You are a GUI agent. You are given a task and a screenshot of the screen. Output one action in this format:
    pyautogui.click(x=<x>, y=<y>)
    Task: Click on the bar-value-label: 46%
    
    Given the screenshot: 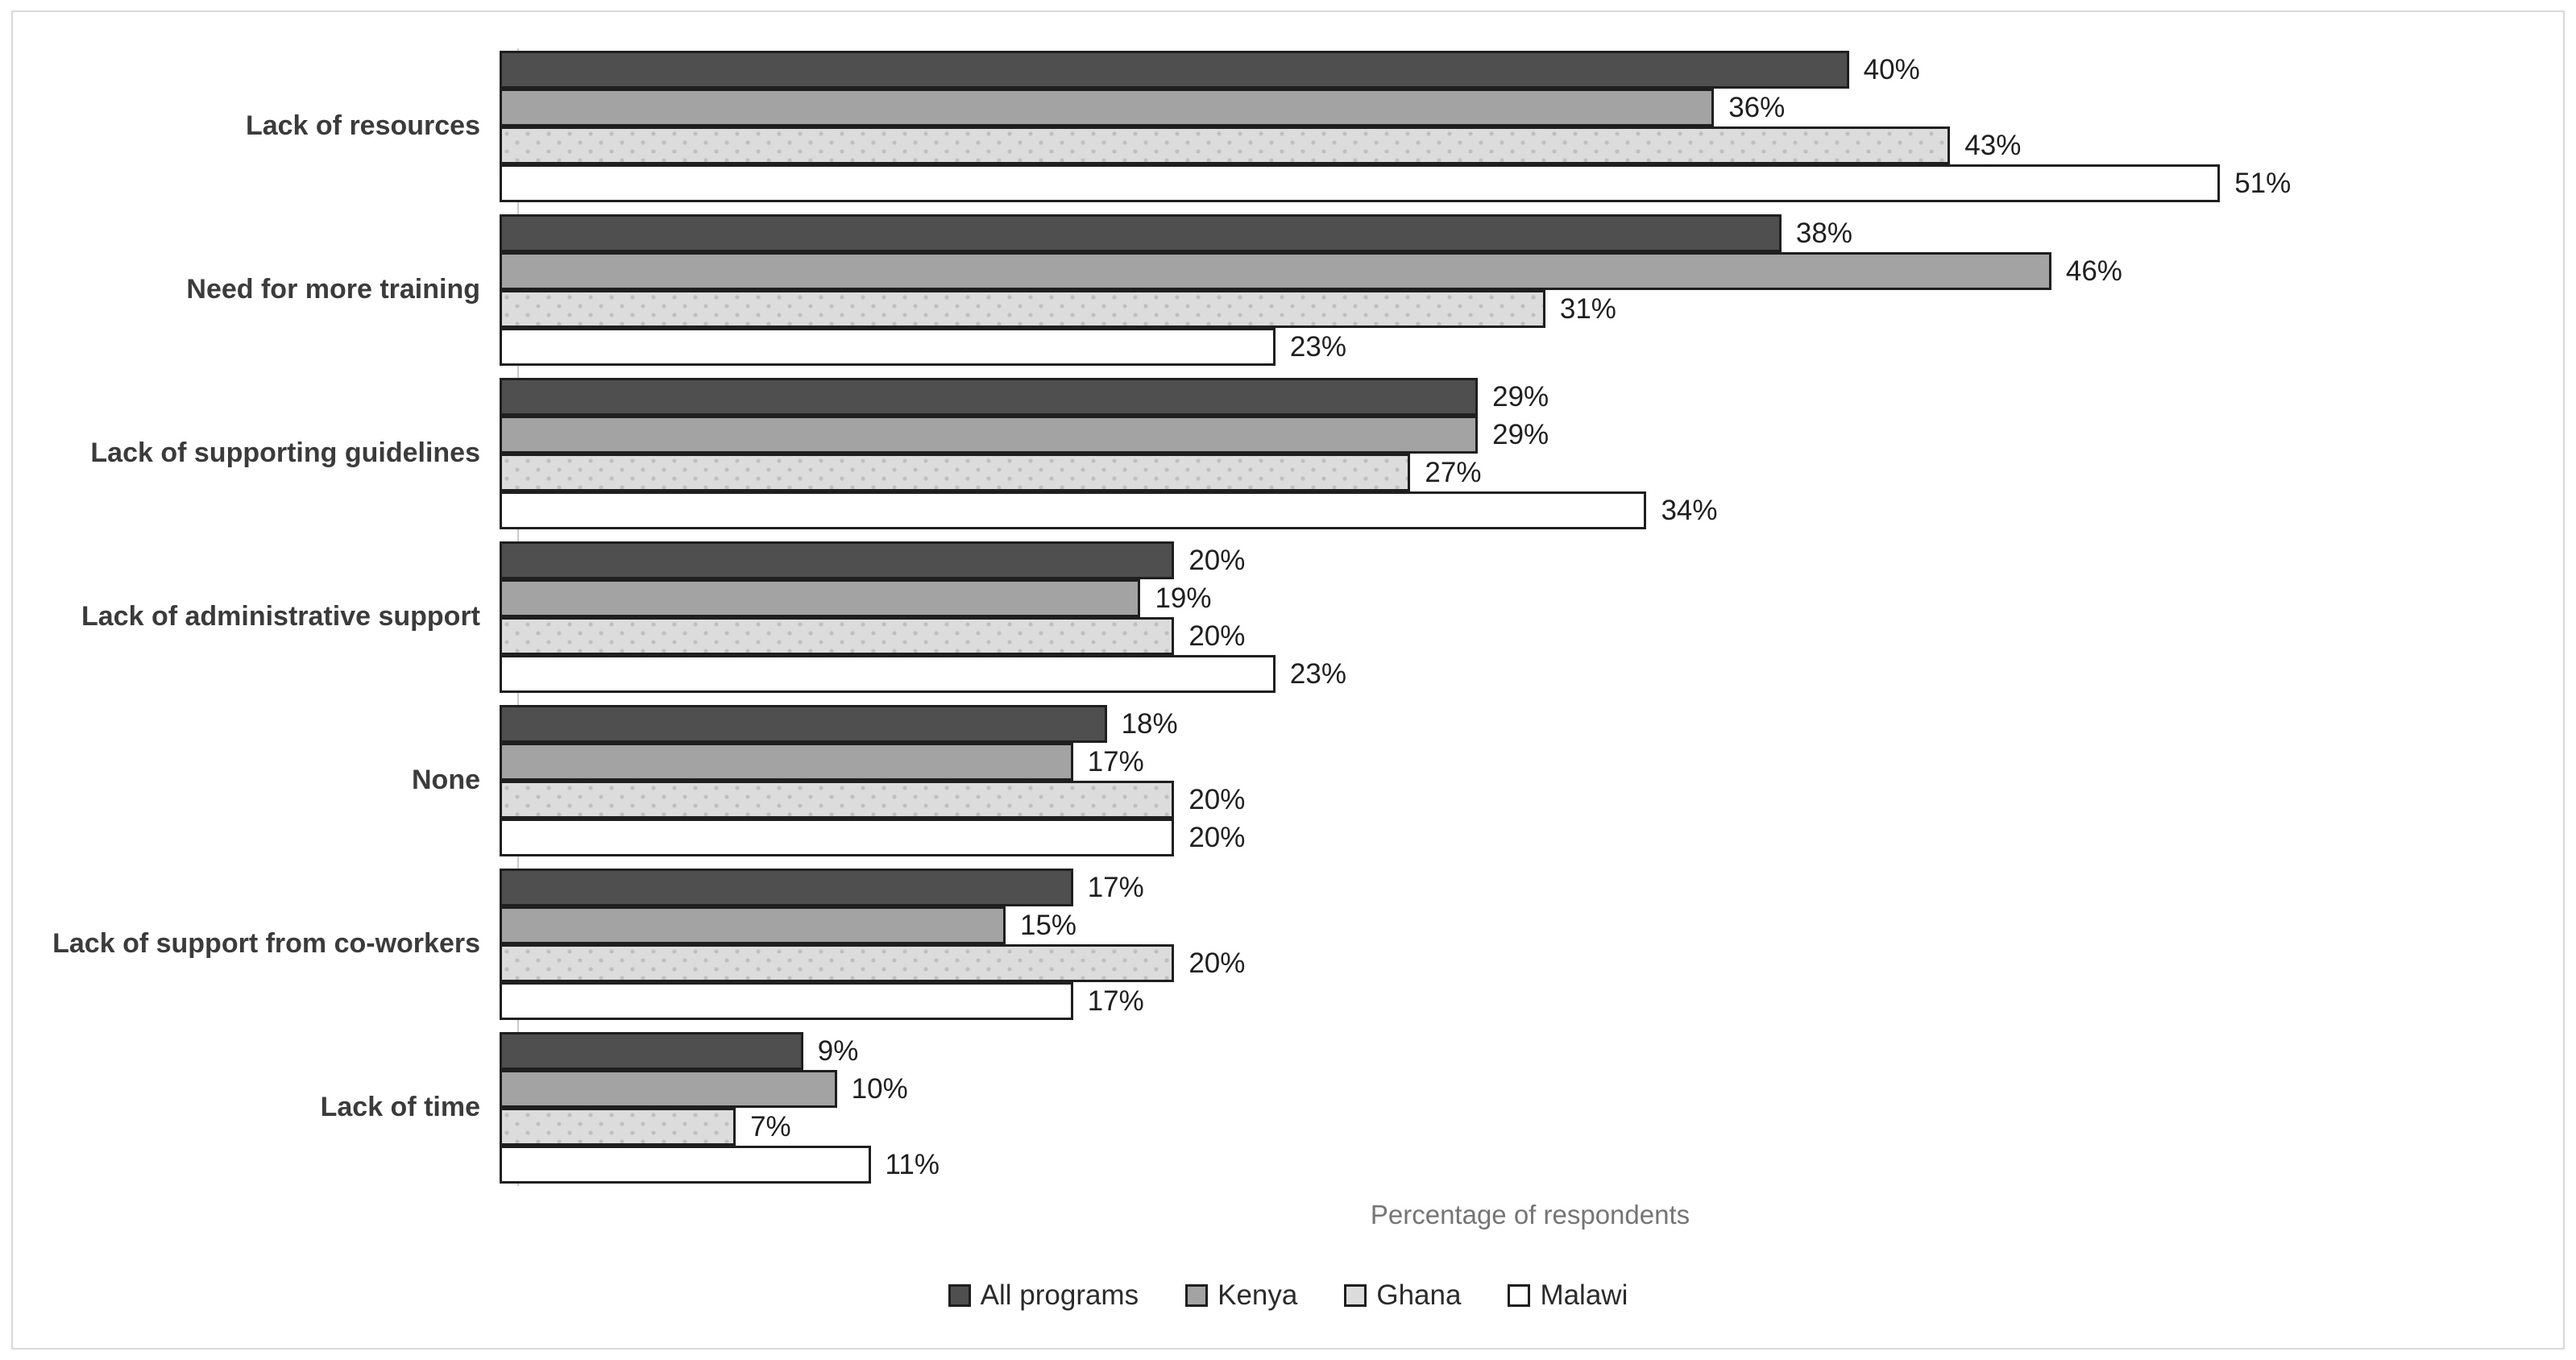 What is the action you would take?
    pyautogui.click(x=2093, y=271)
    